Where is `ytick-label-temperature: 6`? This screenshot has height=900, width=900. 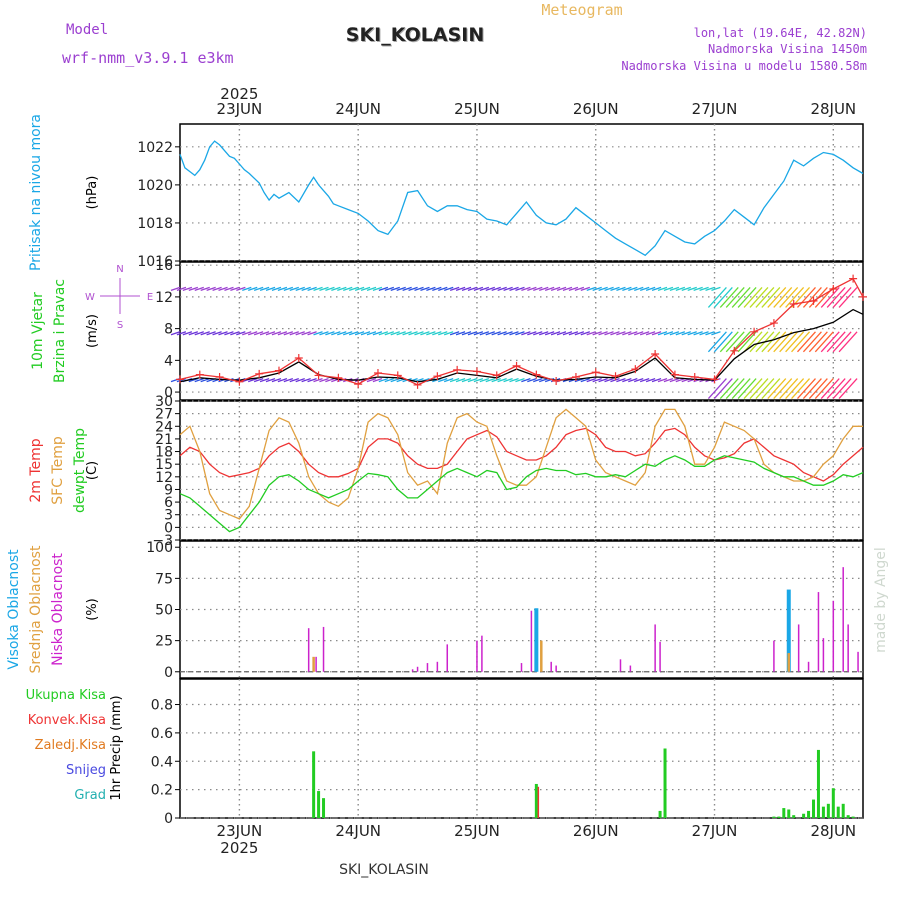 ytick-label-temperature: 6 is located at coordinates (168, 503).